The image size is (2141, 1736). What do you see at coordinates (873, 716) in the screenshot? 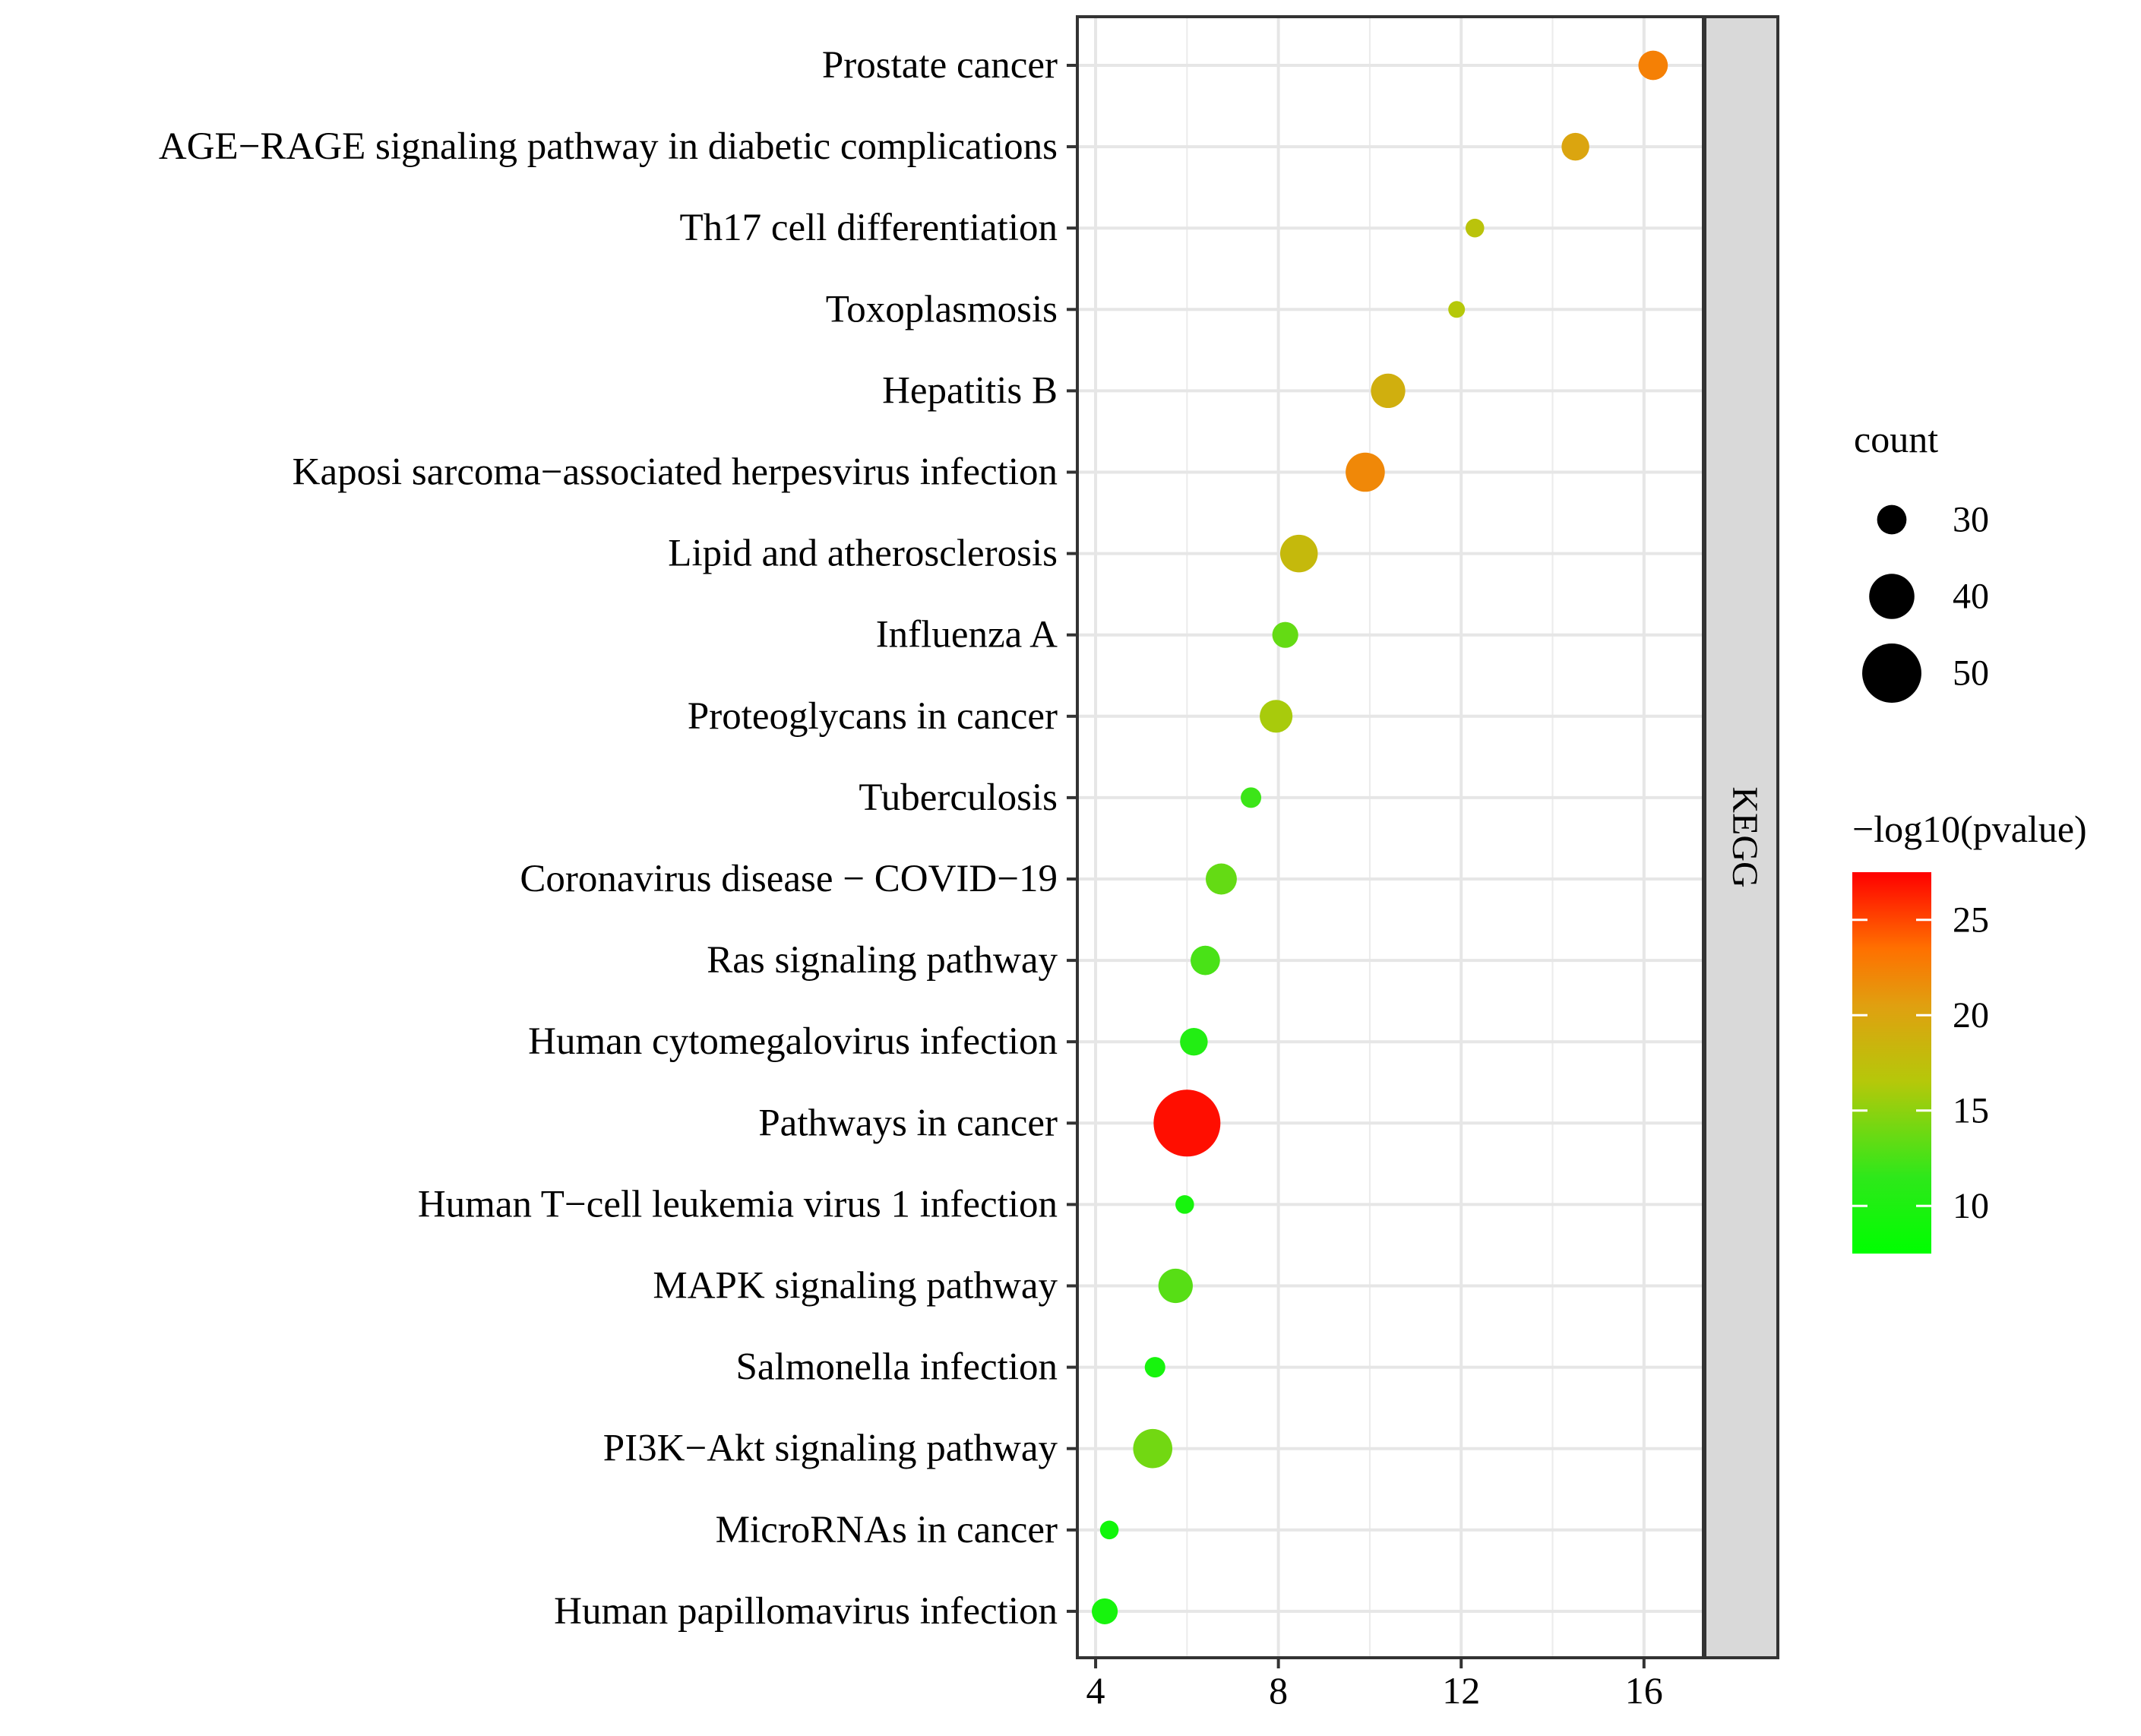
I see `y-tick-label: Proteoglycans in cancer` at bounding box center [873, 716].